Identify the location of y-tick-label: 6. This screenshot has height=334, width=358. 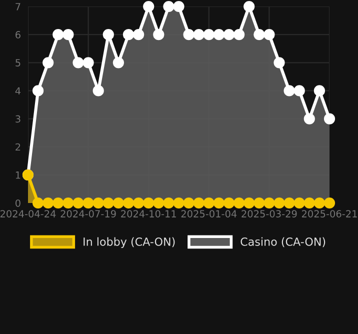
(18, 34).